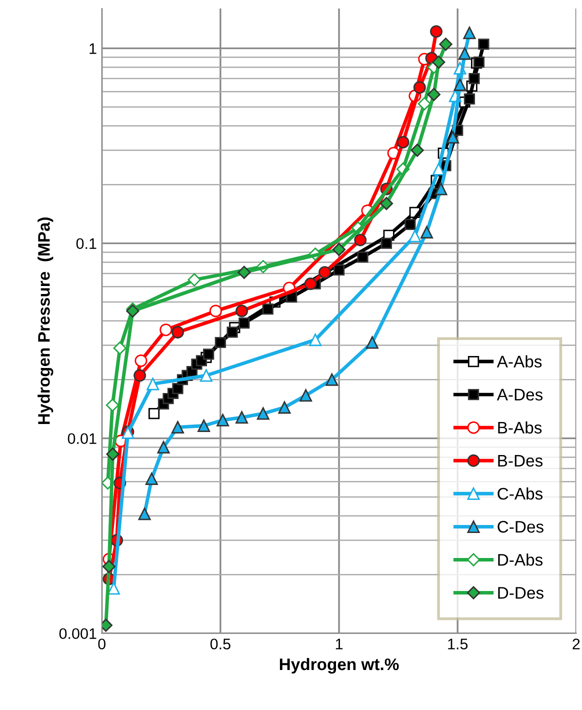 Image resolution: width=582 pixels, height=710 pixels. I want to click on x-tick-label: 0, so click(102, 644).